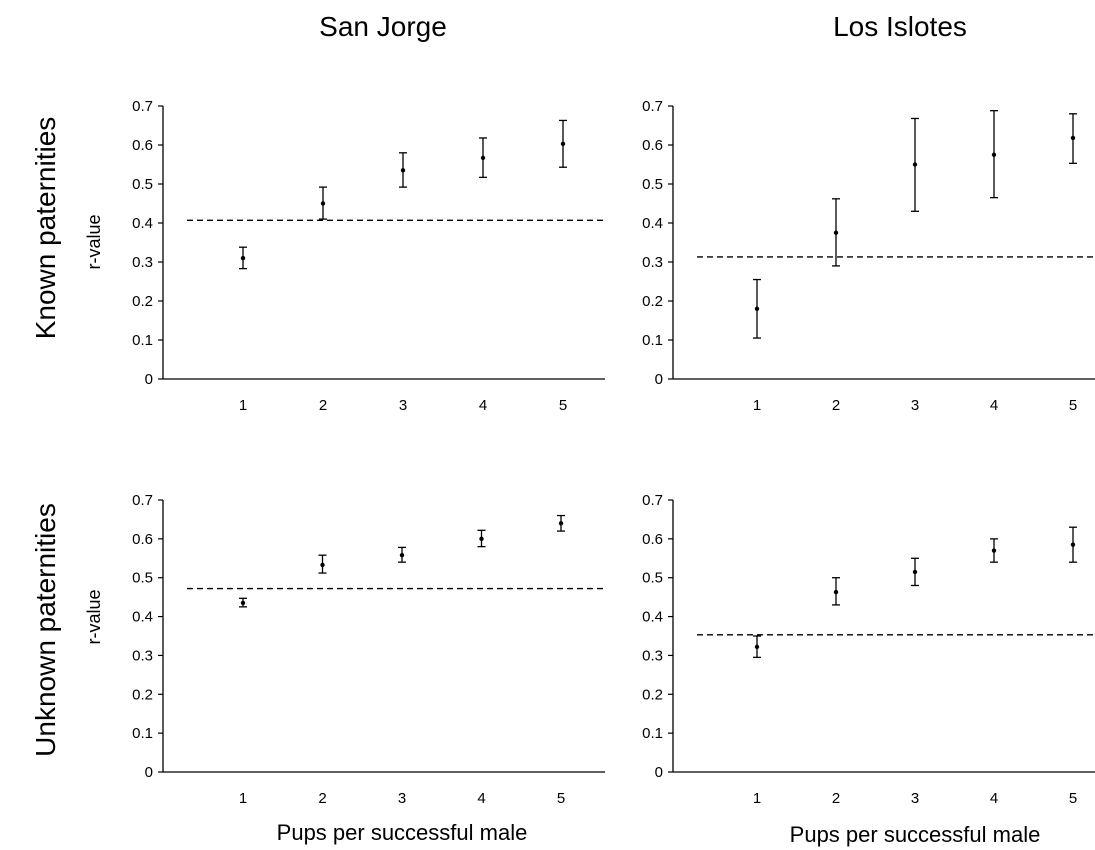 The width and height of the screenshot is (1095, 850). I want to click on row-title-known: Known paternities, so click(45, 228).